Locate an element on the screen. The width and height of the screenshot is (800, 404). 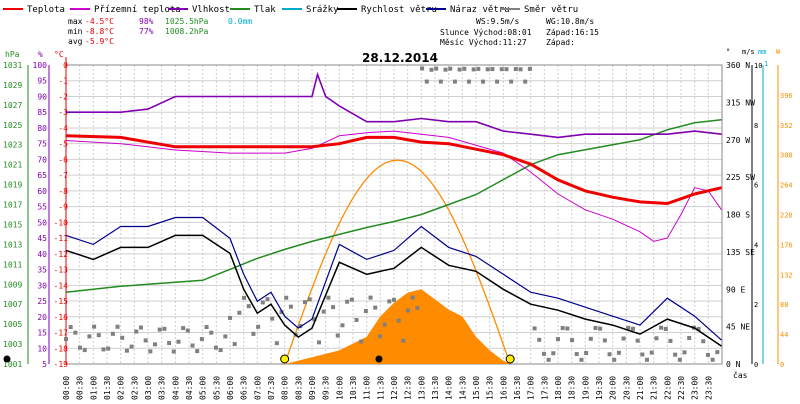
stats-hum: 77% is located at coordinates (146, 31).